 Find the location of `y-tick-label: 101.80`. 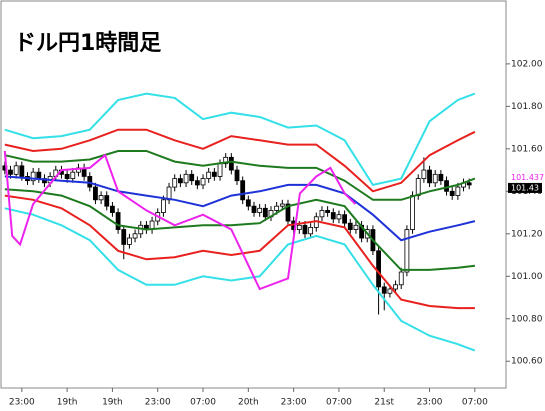

y-tick-label: 101.80 is located at coordinates (527, 107).